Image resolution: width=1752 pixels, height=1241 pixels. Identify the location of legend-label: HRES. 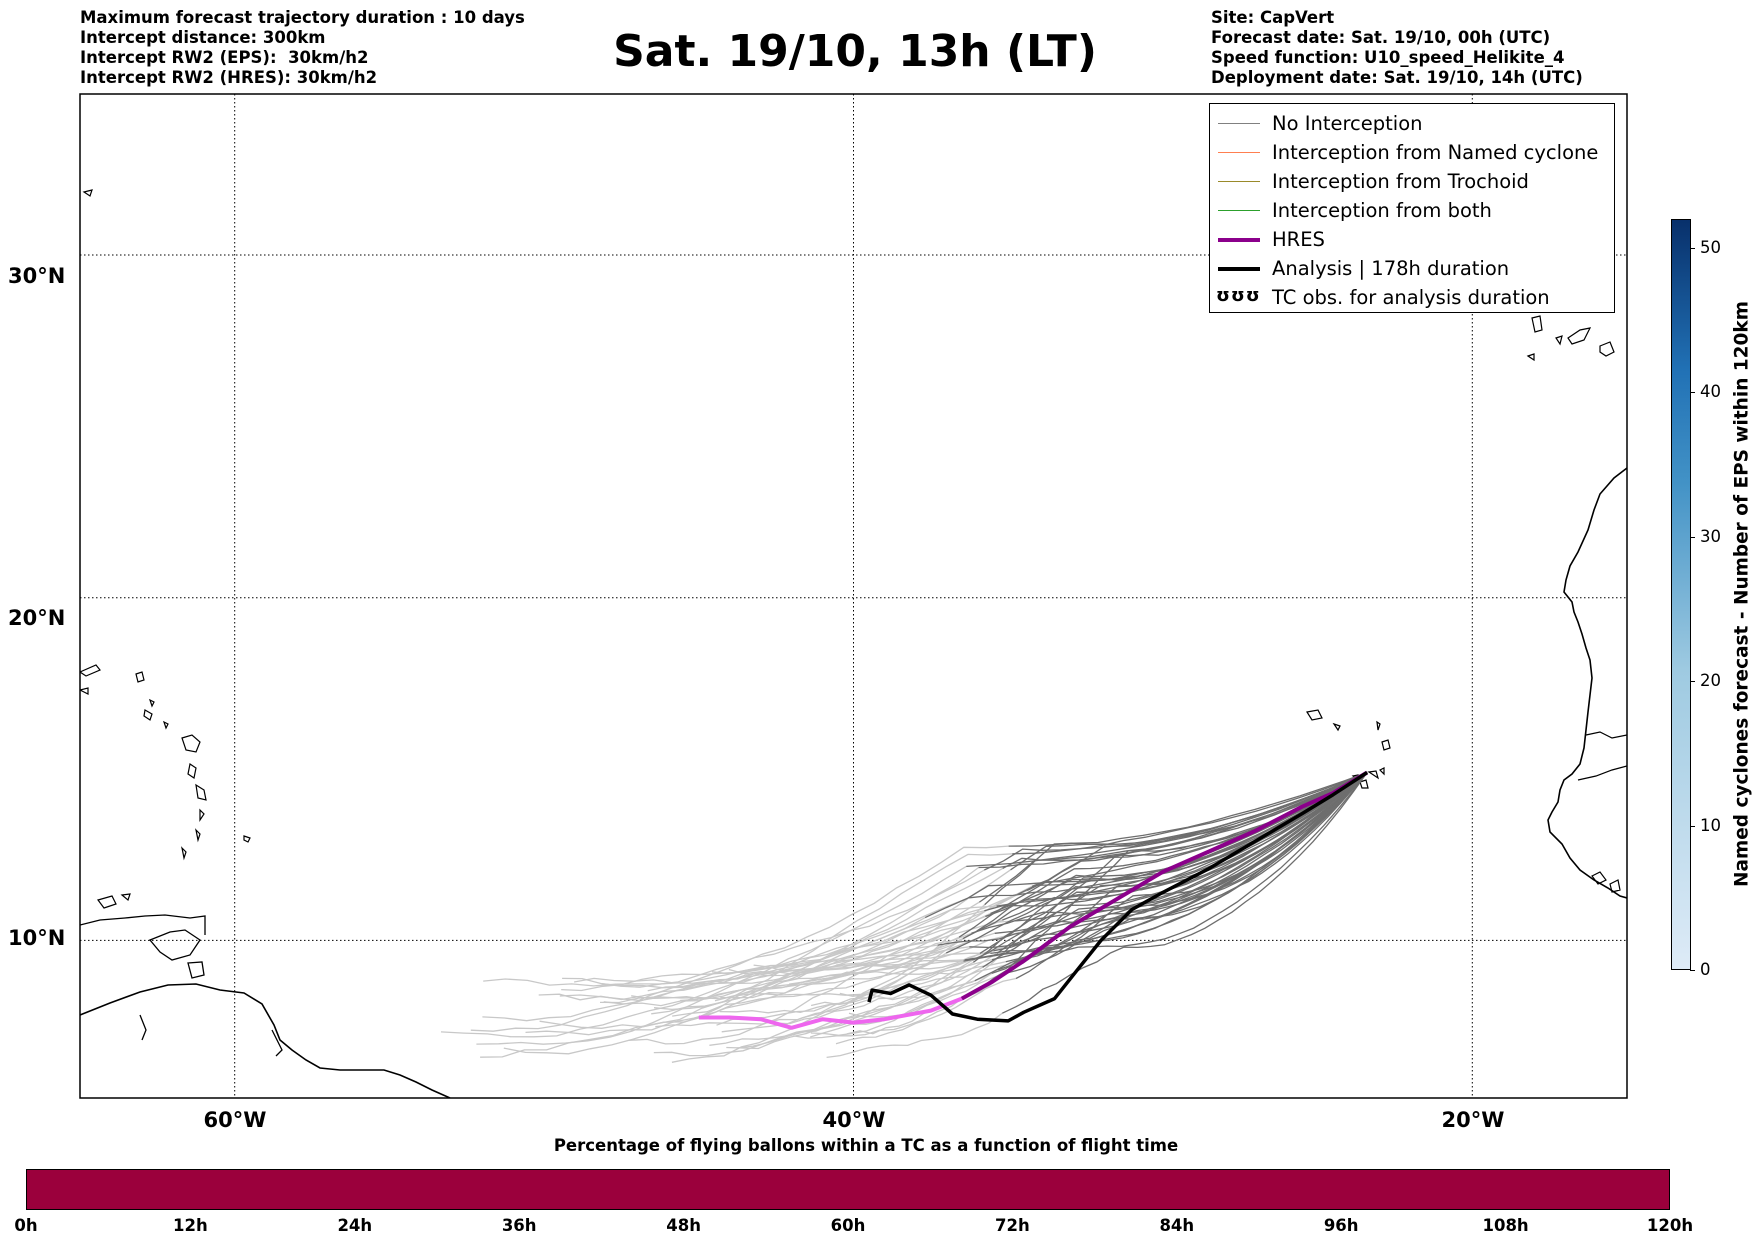
(1298, 239).